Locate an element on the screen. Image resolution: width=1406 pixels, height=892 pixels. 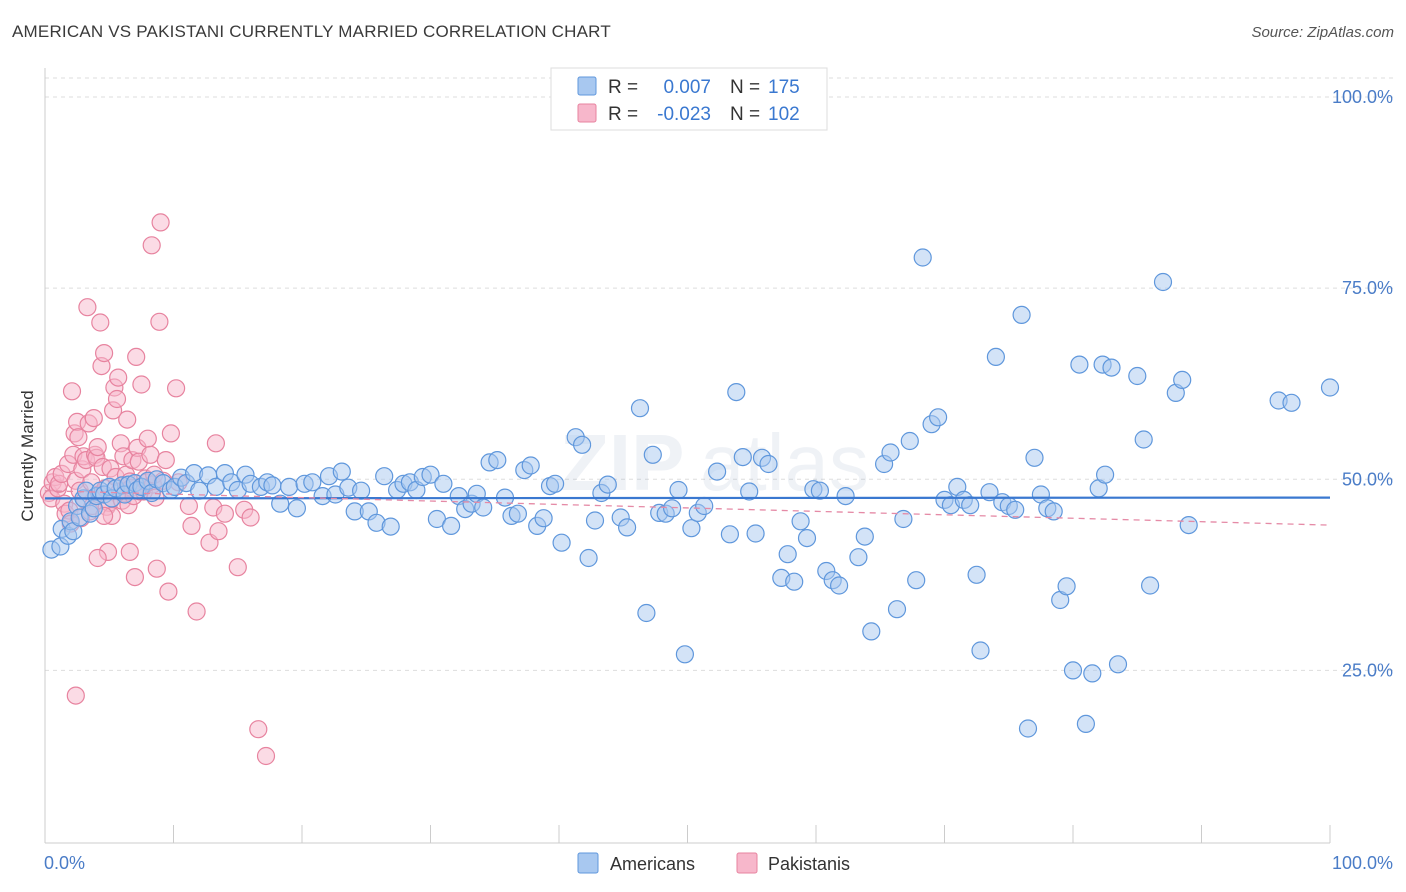
series-legend: Americans Pakistanis is located at coordinates (713, 863).